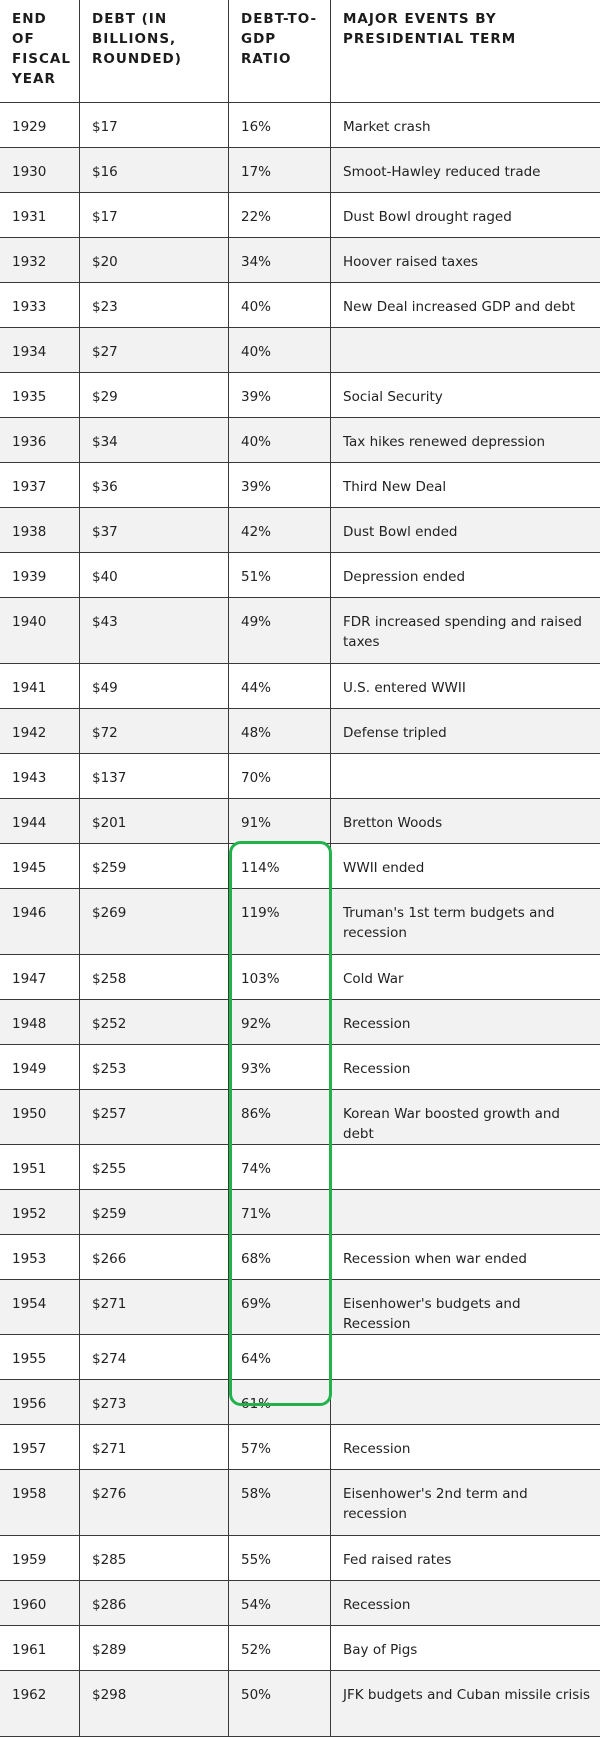 The image size is (600, 1737). I want to click on cell-year: 1942, so click(40, 731).